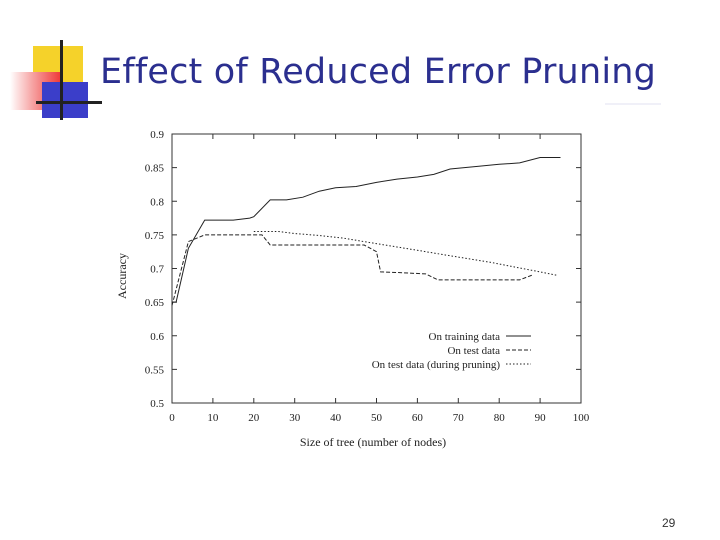 The width and height of the screenshot is (720, 540). Describe the element at coordinates (155, 370) in the screenshot. I see `y-tick-label: 0.55` at that location.